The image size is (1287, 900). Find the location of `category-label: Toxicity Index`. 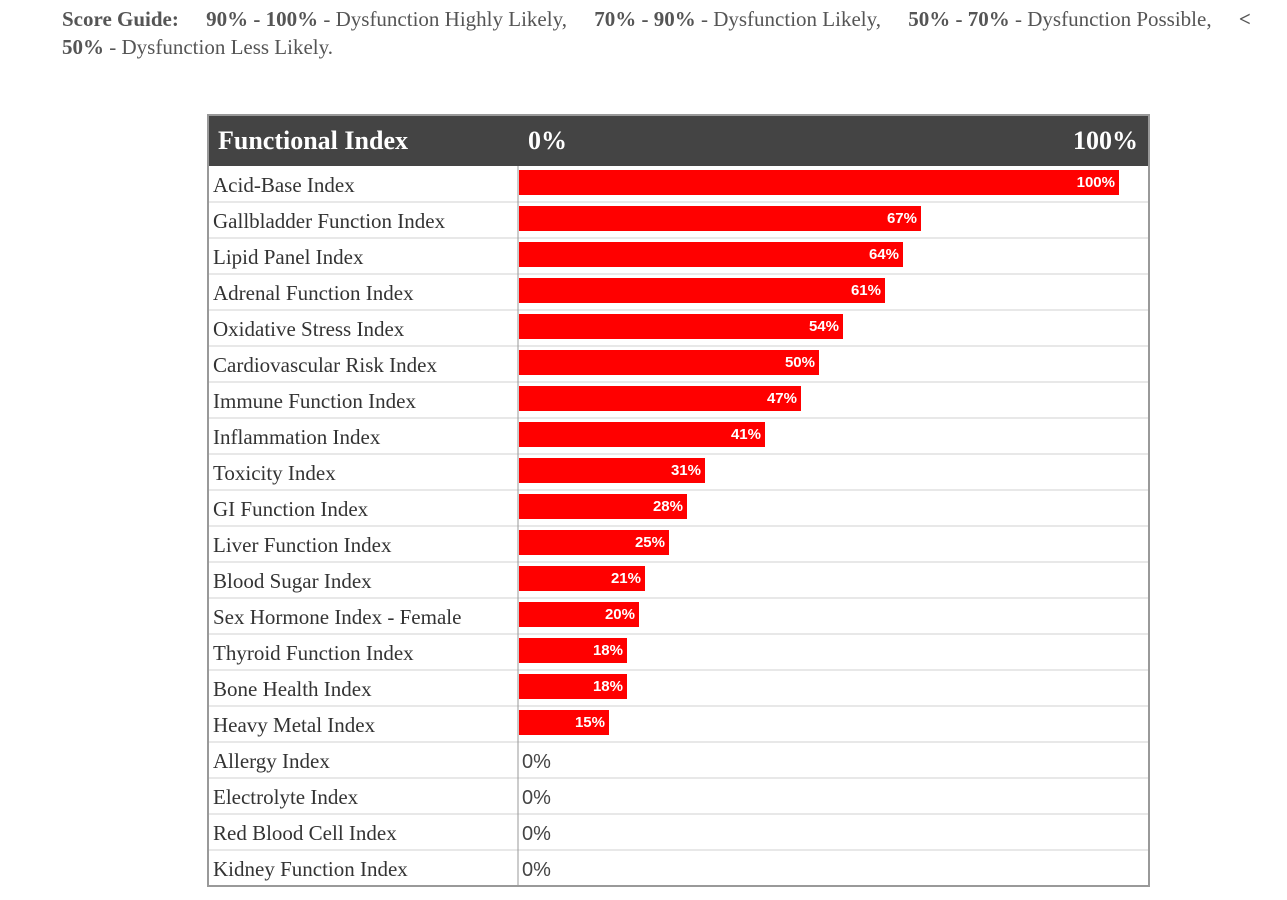

category-label: Toxicity Index is located at coordinates (274, 473).